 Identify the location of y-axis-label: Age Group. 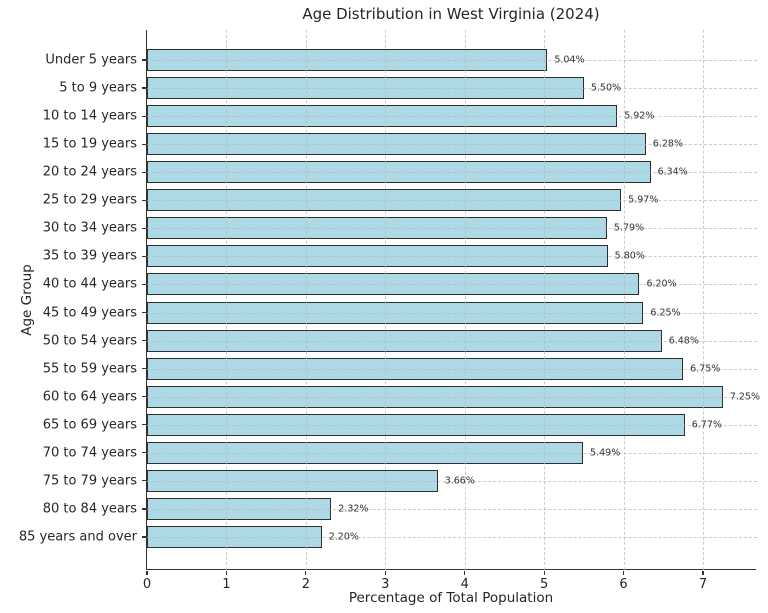
(27, 300).